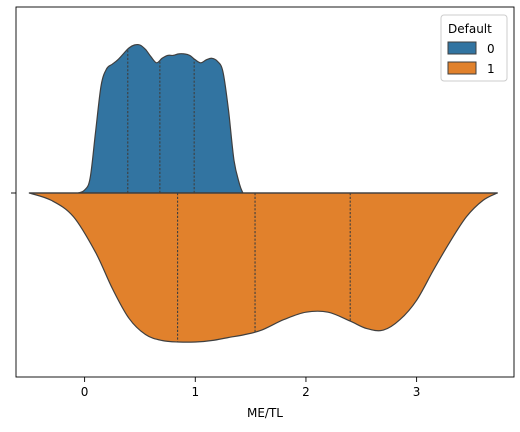  I want to click on x-tick-label-0: 0, so click(85, 392).